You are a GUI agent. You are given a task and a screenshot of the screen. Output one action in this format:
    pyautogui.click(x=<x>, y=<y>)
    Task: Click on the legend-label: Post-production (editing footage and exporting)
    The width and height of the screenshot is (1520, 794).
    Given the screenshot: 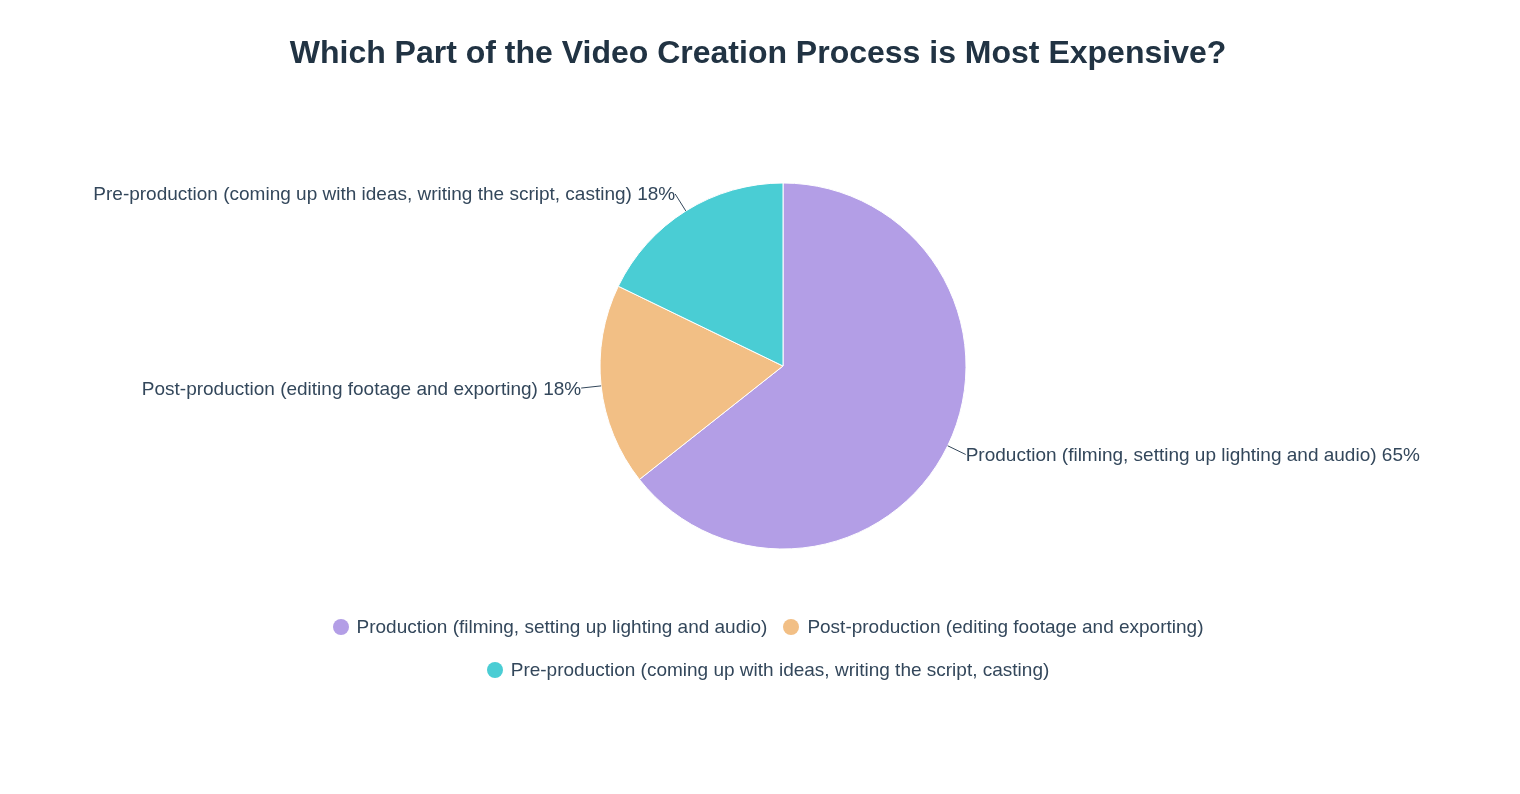 What is the action you would take?
    pyautogui.click(x=1005, y=627)
    